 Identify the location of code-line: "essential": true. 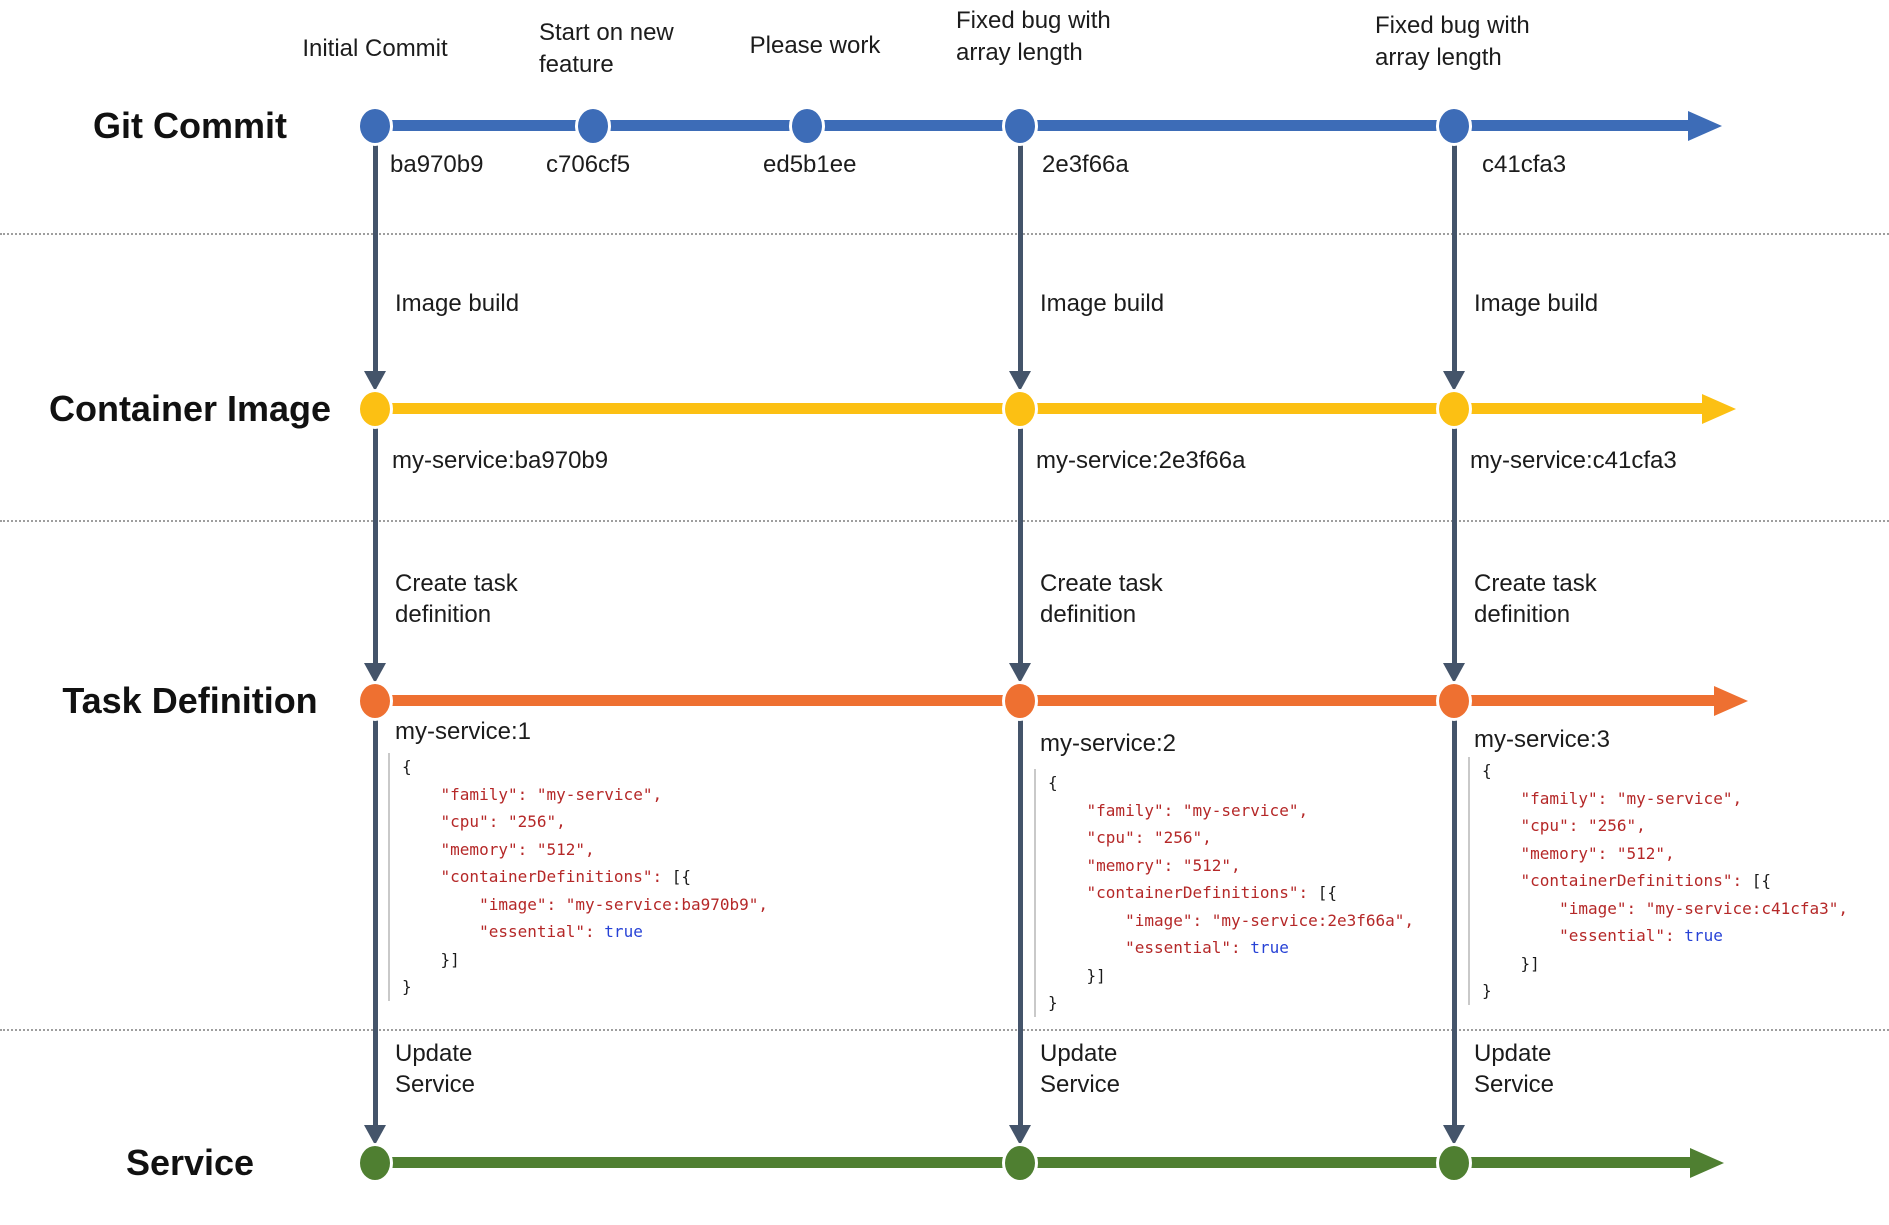
(585, 932).